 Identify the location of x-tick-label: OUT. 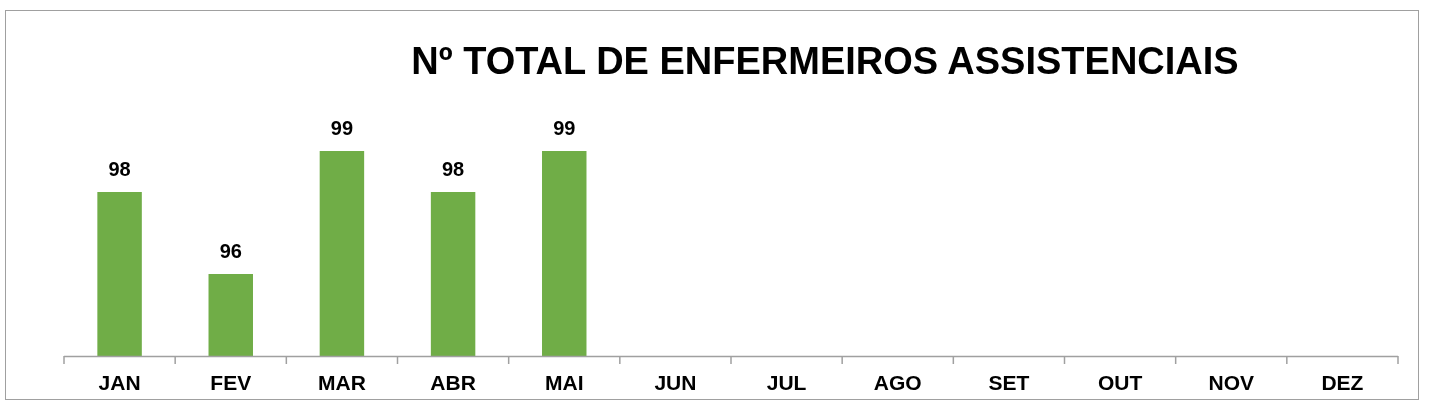
(1120, 382).